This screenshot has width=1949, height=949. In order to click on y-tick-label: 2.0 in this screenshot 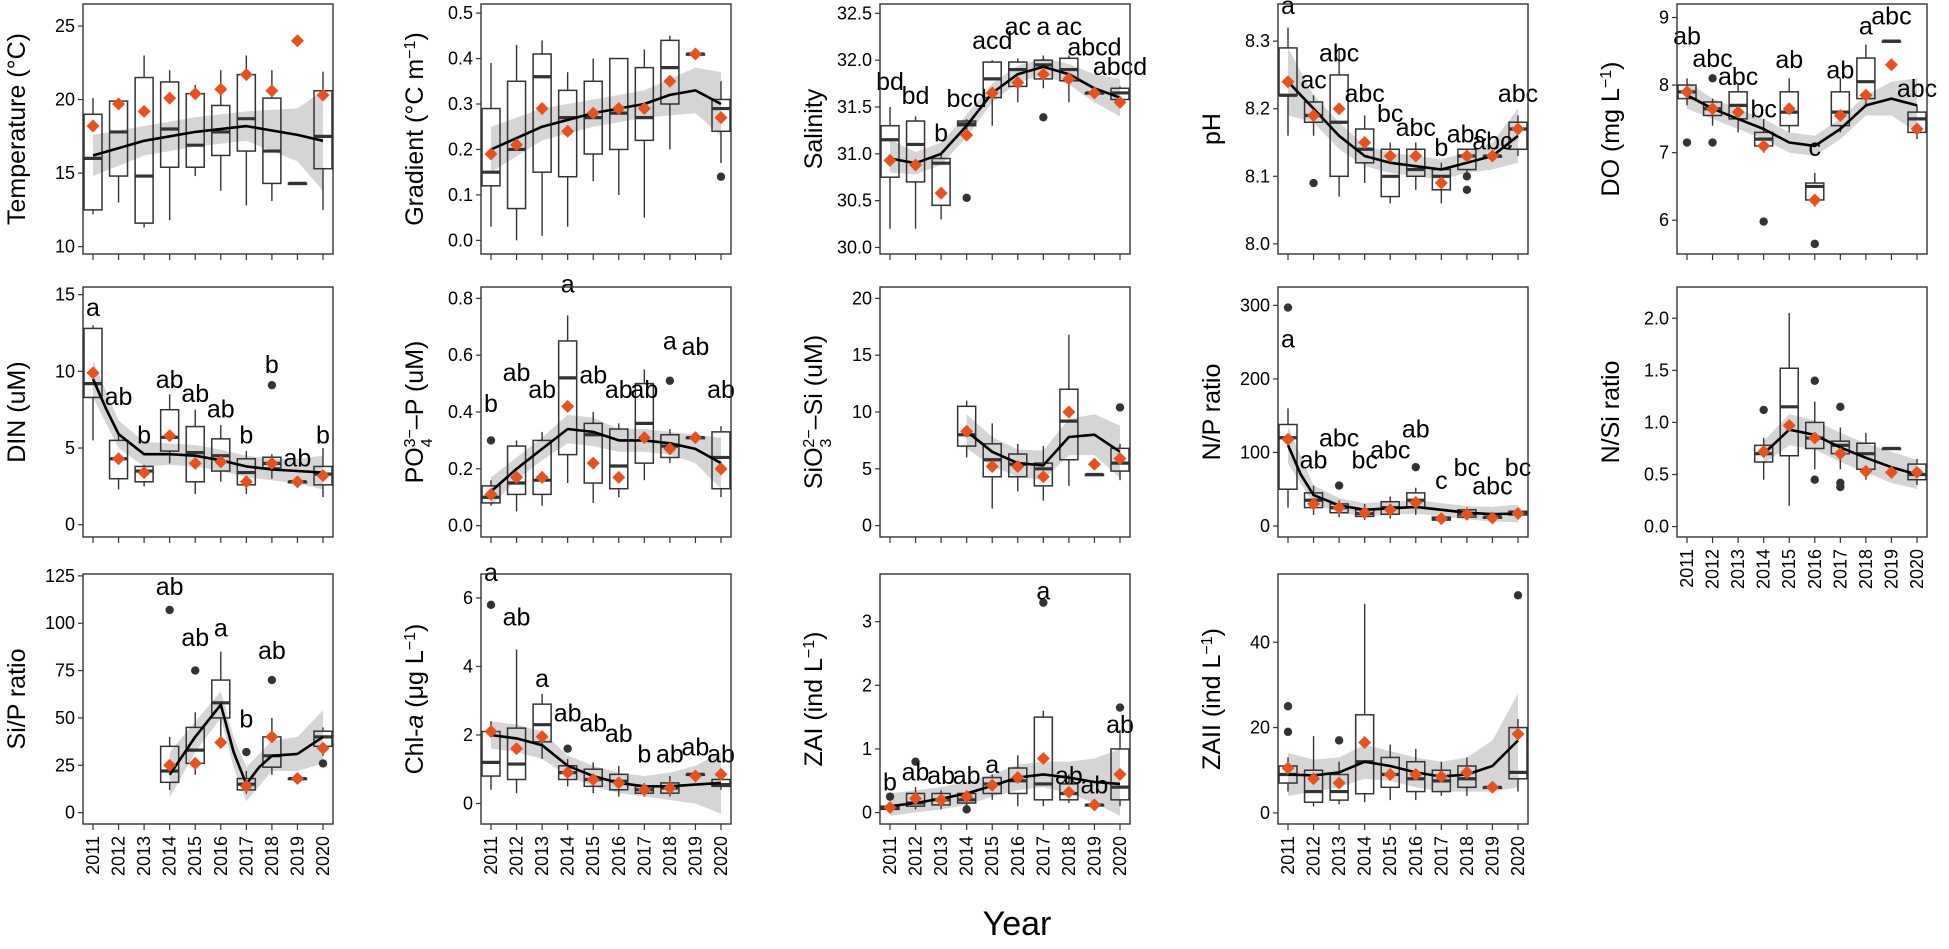, I will do `click(1656, 318)`.